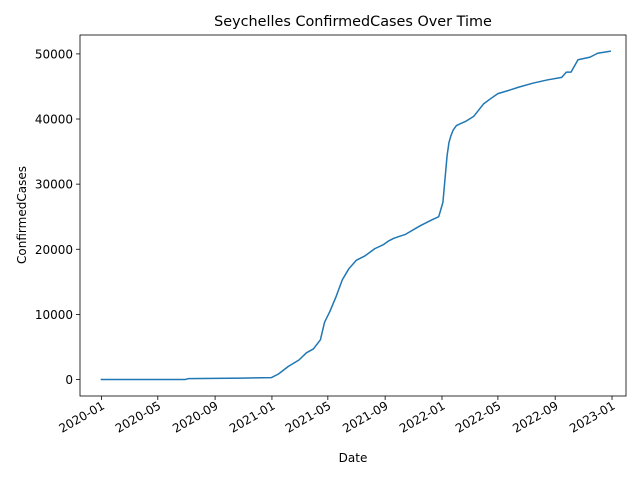 This screenshot has height=480, width=640. What do you see at coordinates (138, 416) in the screenshot?
I see `x-tick-label: 2020-05` at bounding box center [138, 416].